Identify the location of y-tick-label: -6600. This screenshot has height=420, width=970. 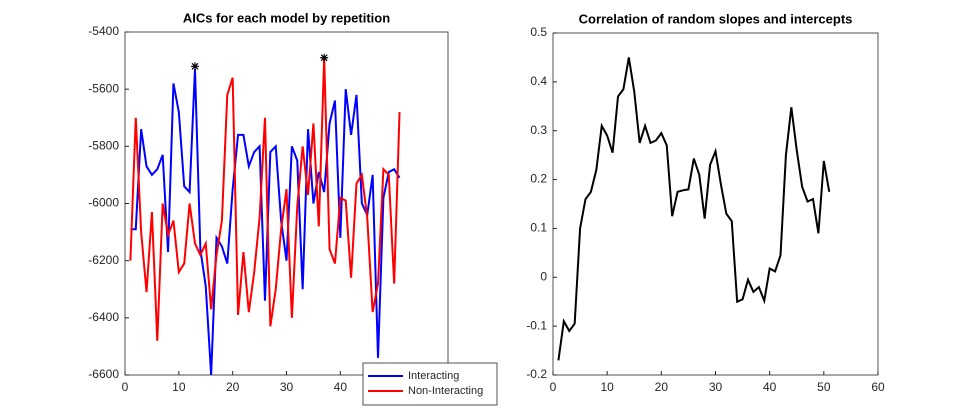
(103, 374).